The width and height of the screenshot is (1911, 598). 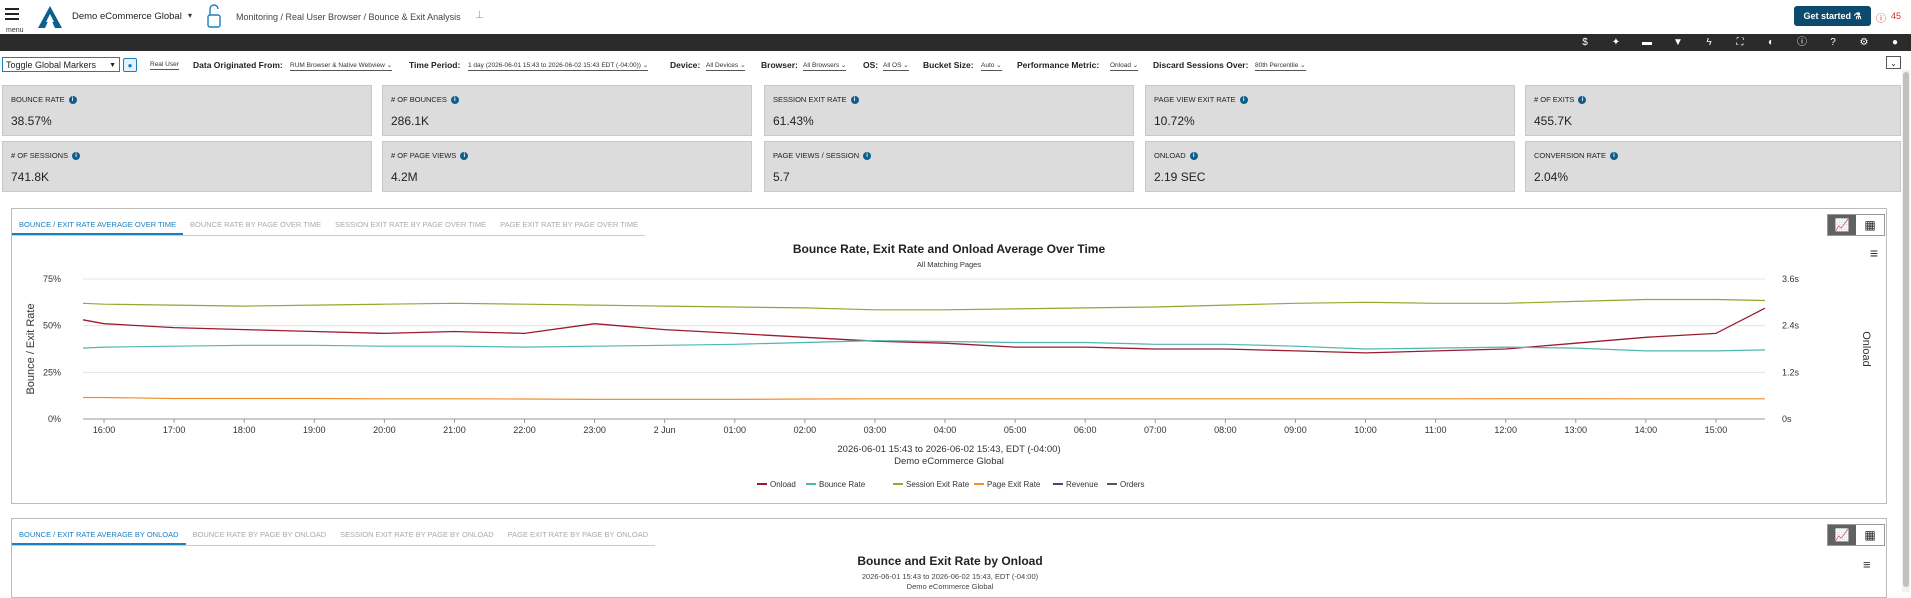 I want to click on tab-bounce-exit-rate-average-over-time: BOUNCE / EXIT RATE AVERAGE OVER TIME, so click(x=97, y=227).